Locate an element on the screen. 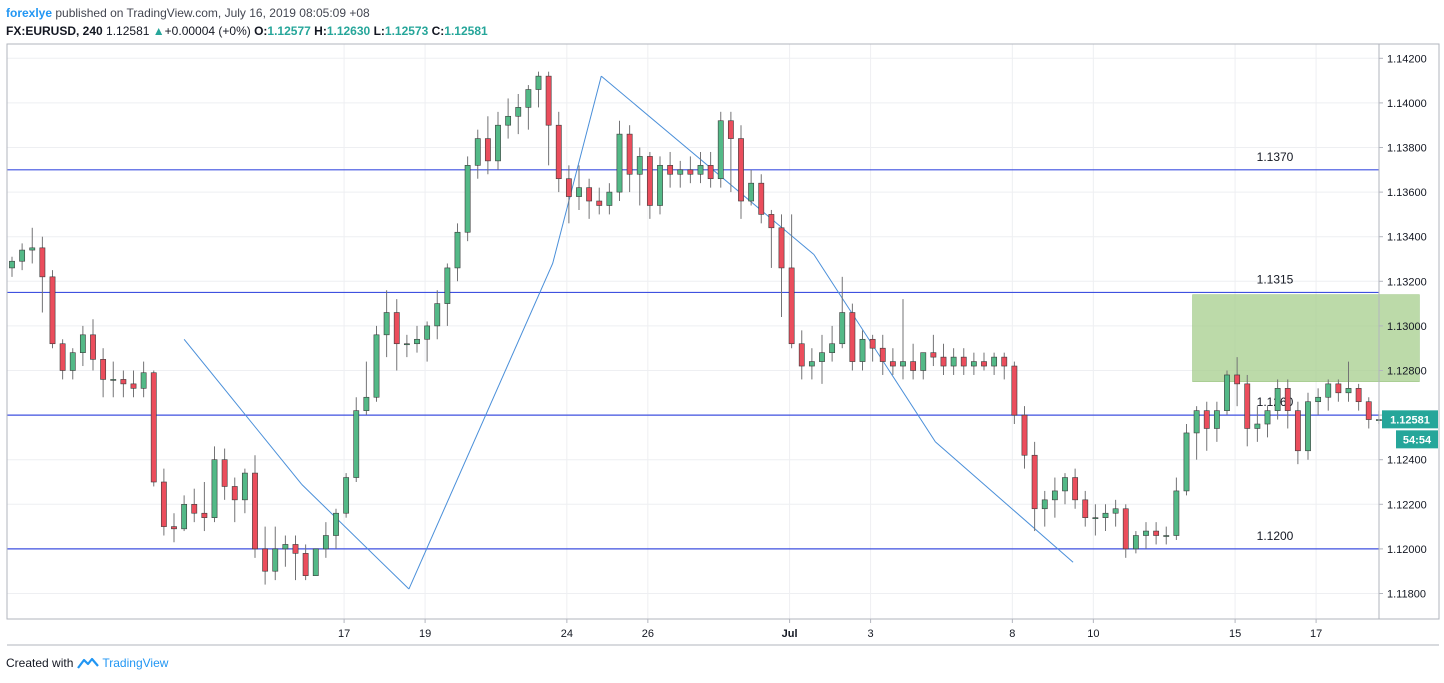 The width and height of the screenshot is (1444, 683). time-tick-label: 3 is located at coordinates (871, 634).